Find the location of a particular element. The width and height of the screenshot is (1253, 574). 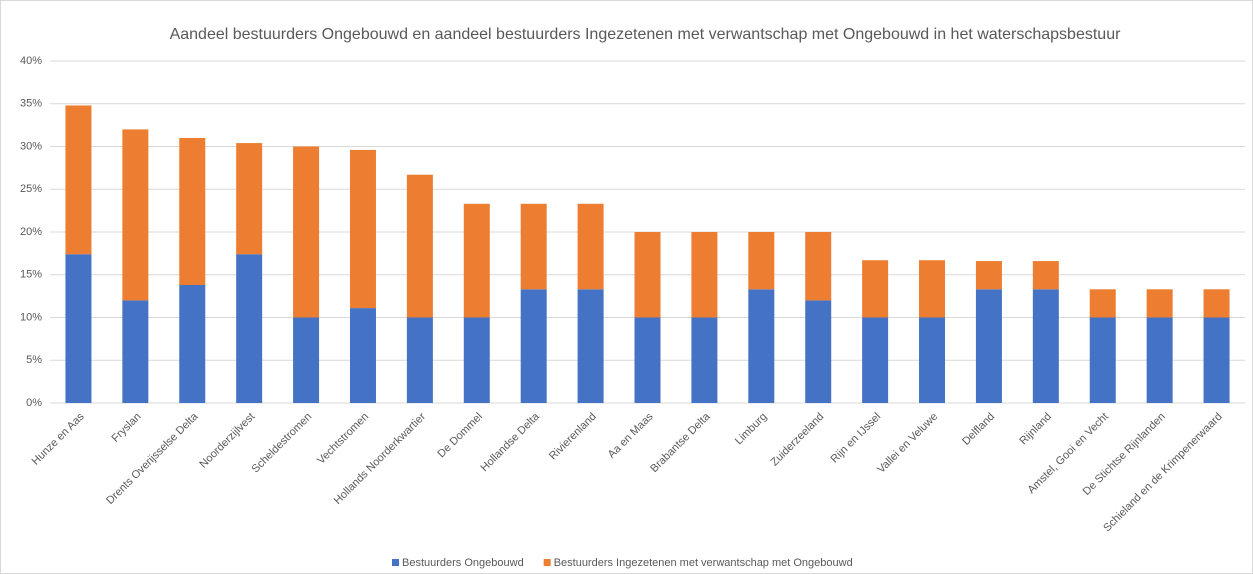

y-tick-label: 30% is located at coordinates (31, 146).